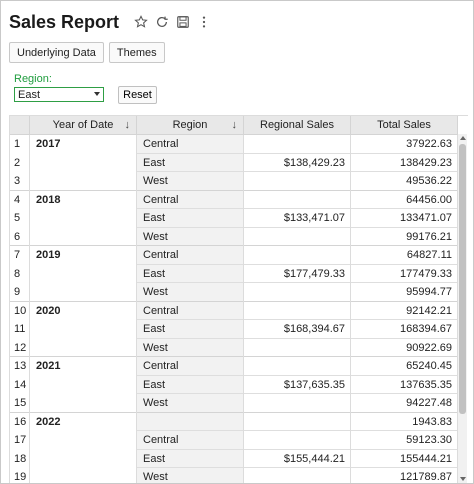  Describe the element at coordinates (20, 347) in the screenshot. I see `row-number: 12` at that location.